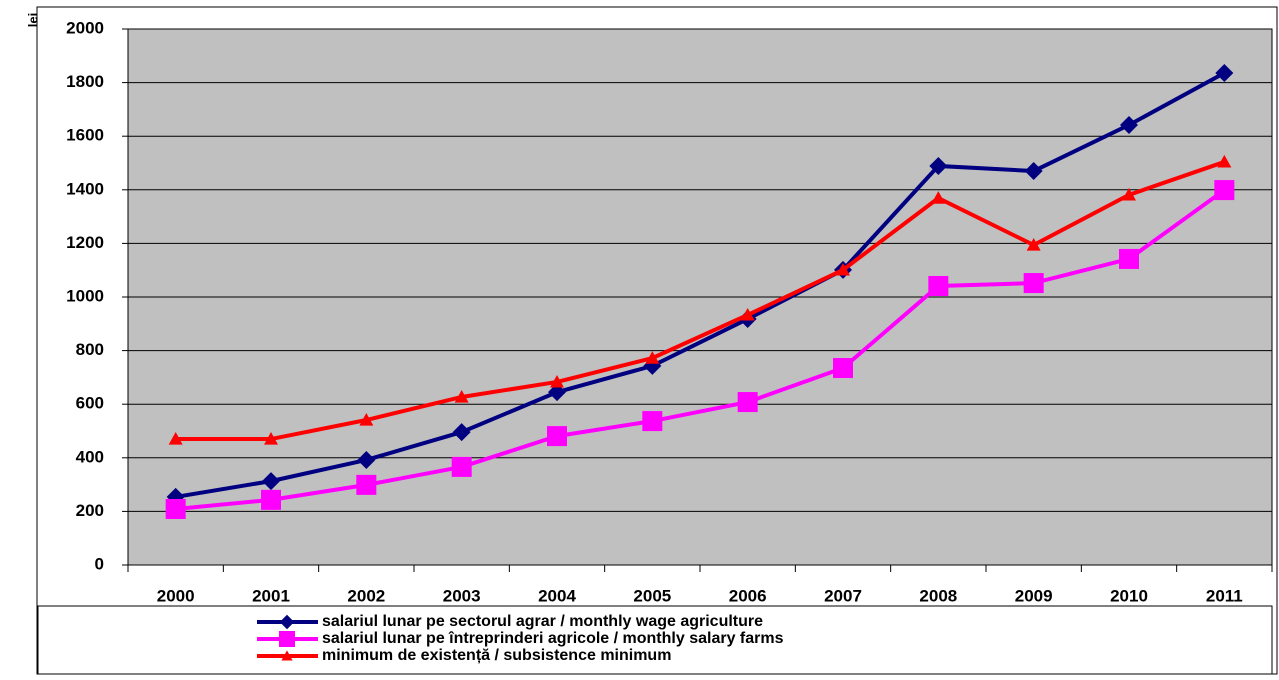 The width and height of the screenshot is (1279, 680). Describe the element at coordinates (366, 595) in the screenshot. I see `x-tick-label: 2002` at that location.